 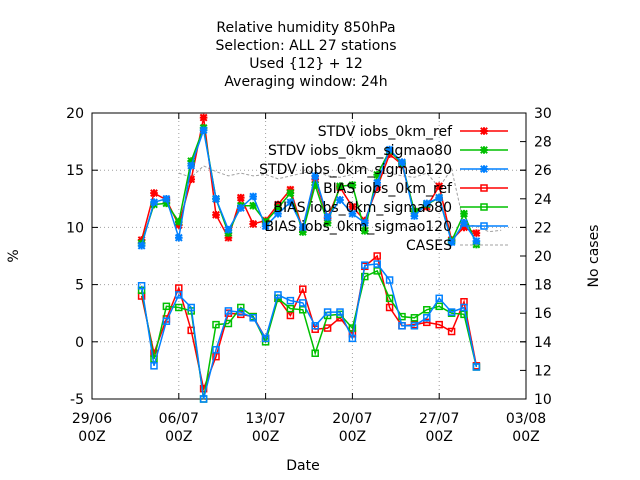 I want to click on y2-tick-label: 24, so click(x=543, y=200).